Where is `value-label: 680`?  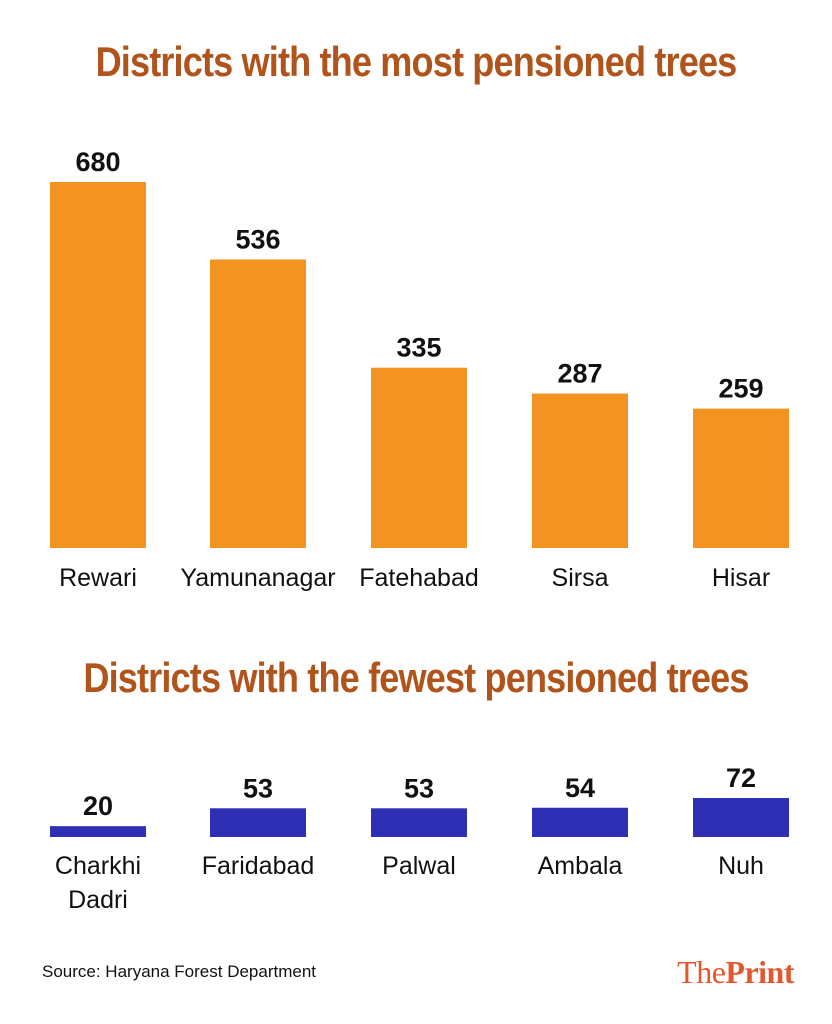
value-label: 680 is located at coordinates (97, 162).